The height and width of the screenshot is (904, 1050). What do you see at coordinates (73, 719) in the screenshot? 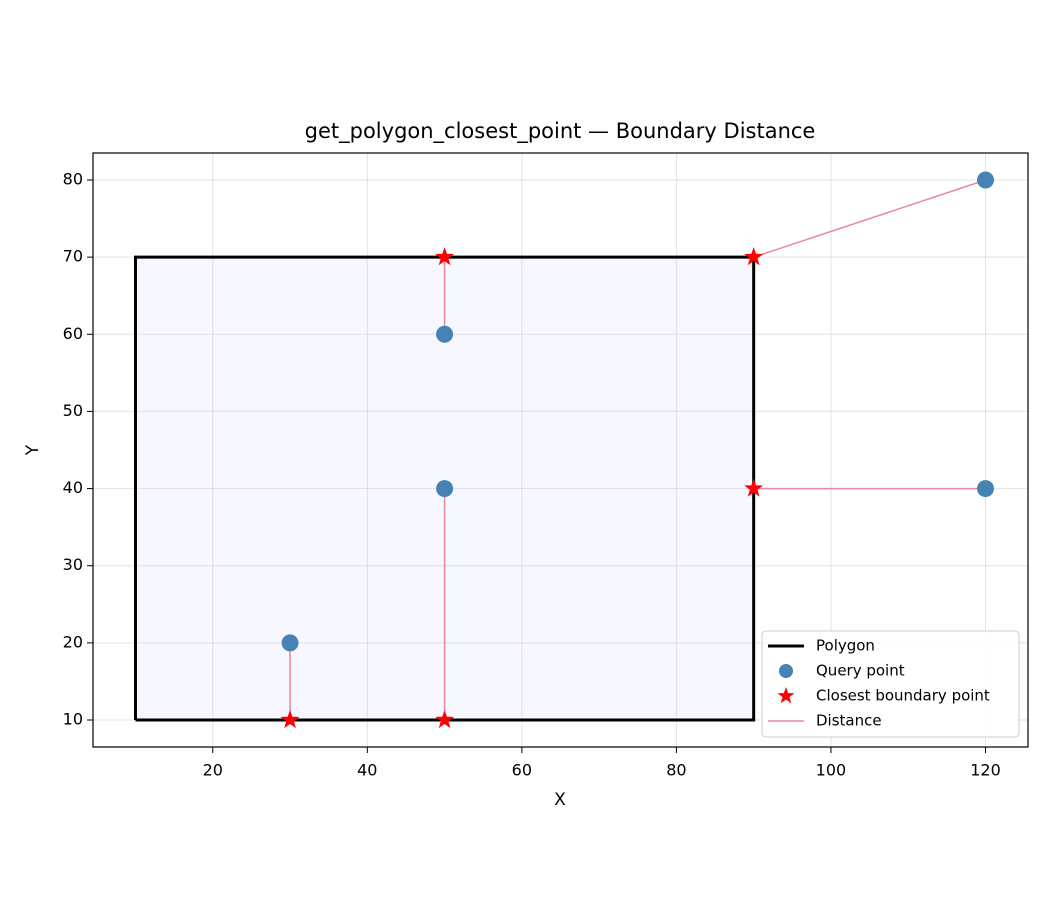
I see `y-tick-label: 10` at bounding box center [73, 719].